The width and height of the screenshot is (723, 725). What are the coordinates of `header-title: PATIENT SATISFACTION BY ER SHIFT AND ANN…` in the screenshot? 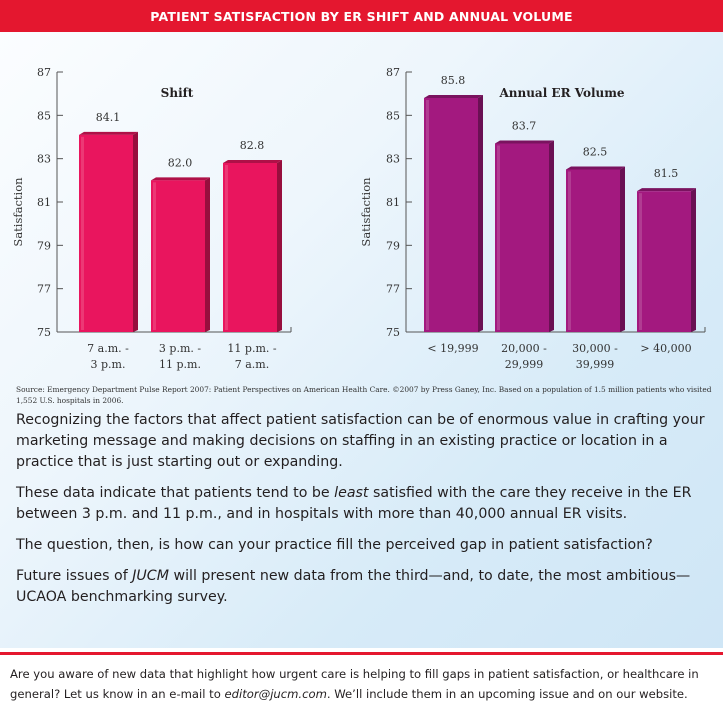 It's located at (361, 16).